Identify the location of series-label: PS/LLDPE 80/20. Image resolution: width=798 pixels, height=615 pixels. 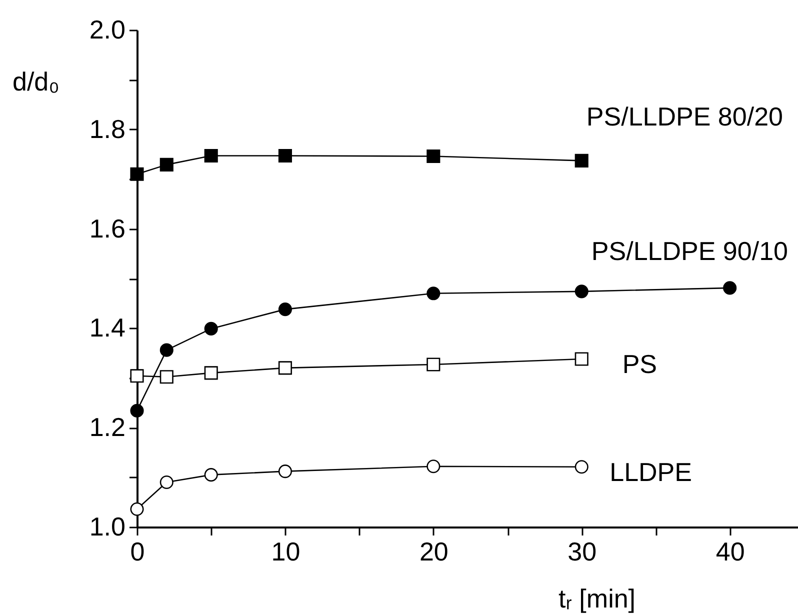
(684, 117).